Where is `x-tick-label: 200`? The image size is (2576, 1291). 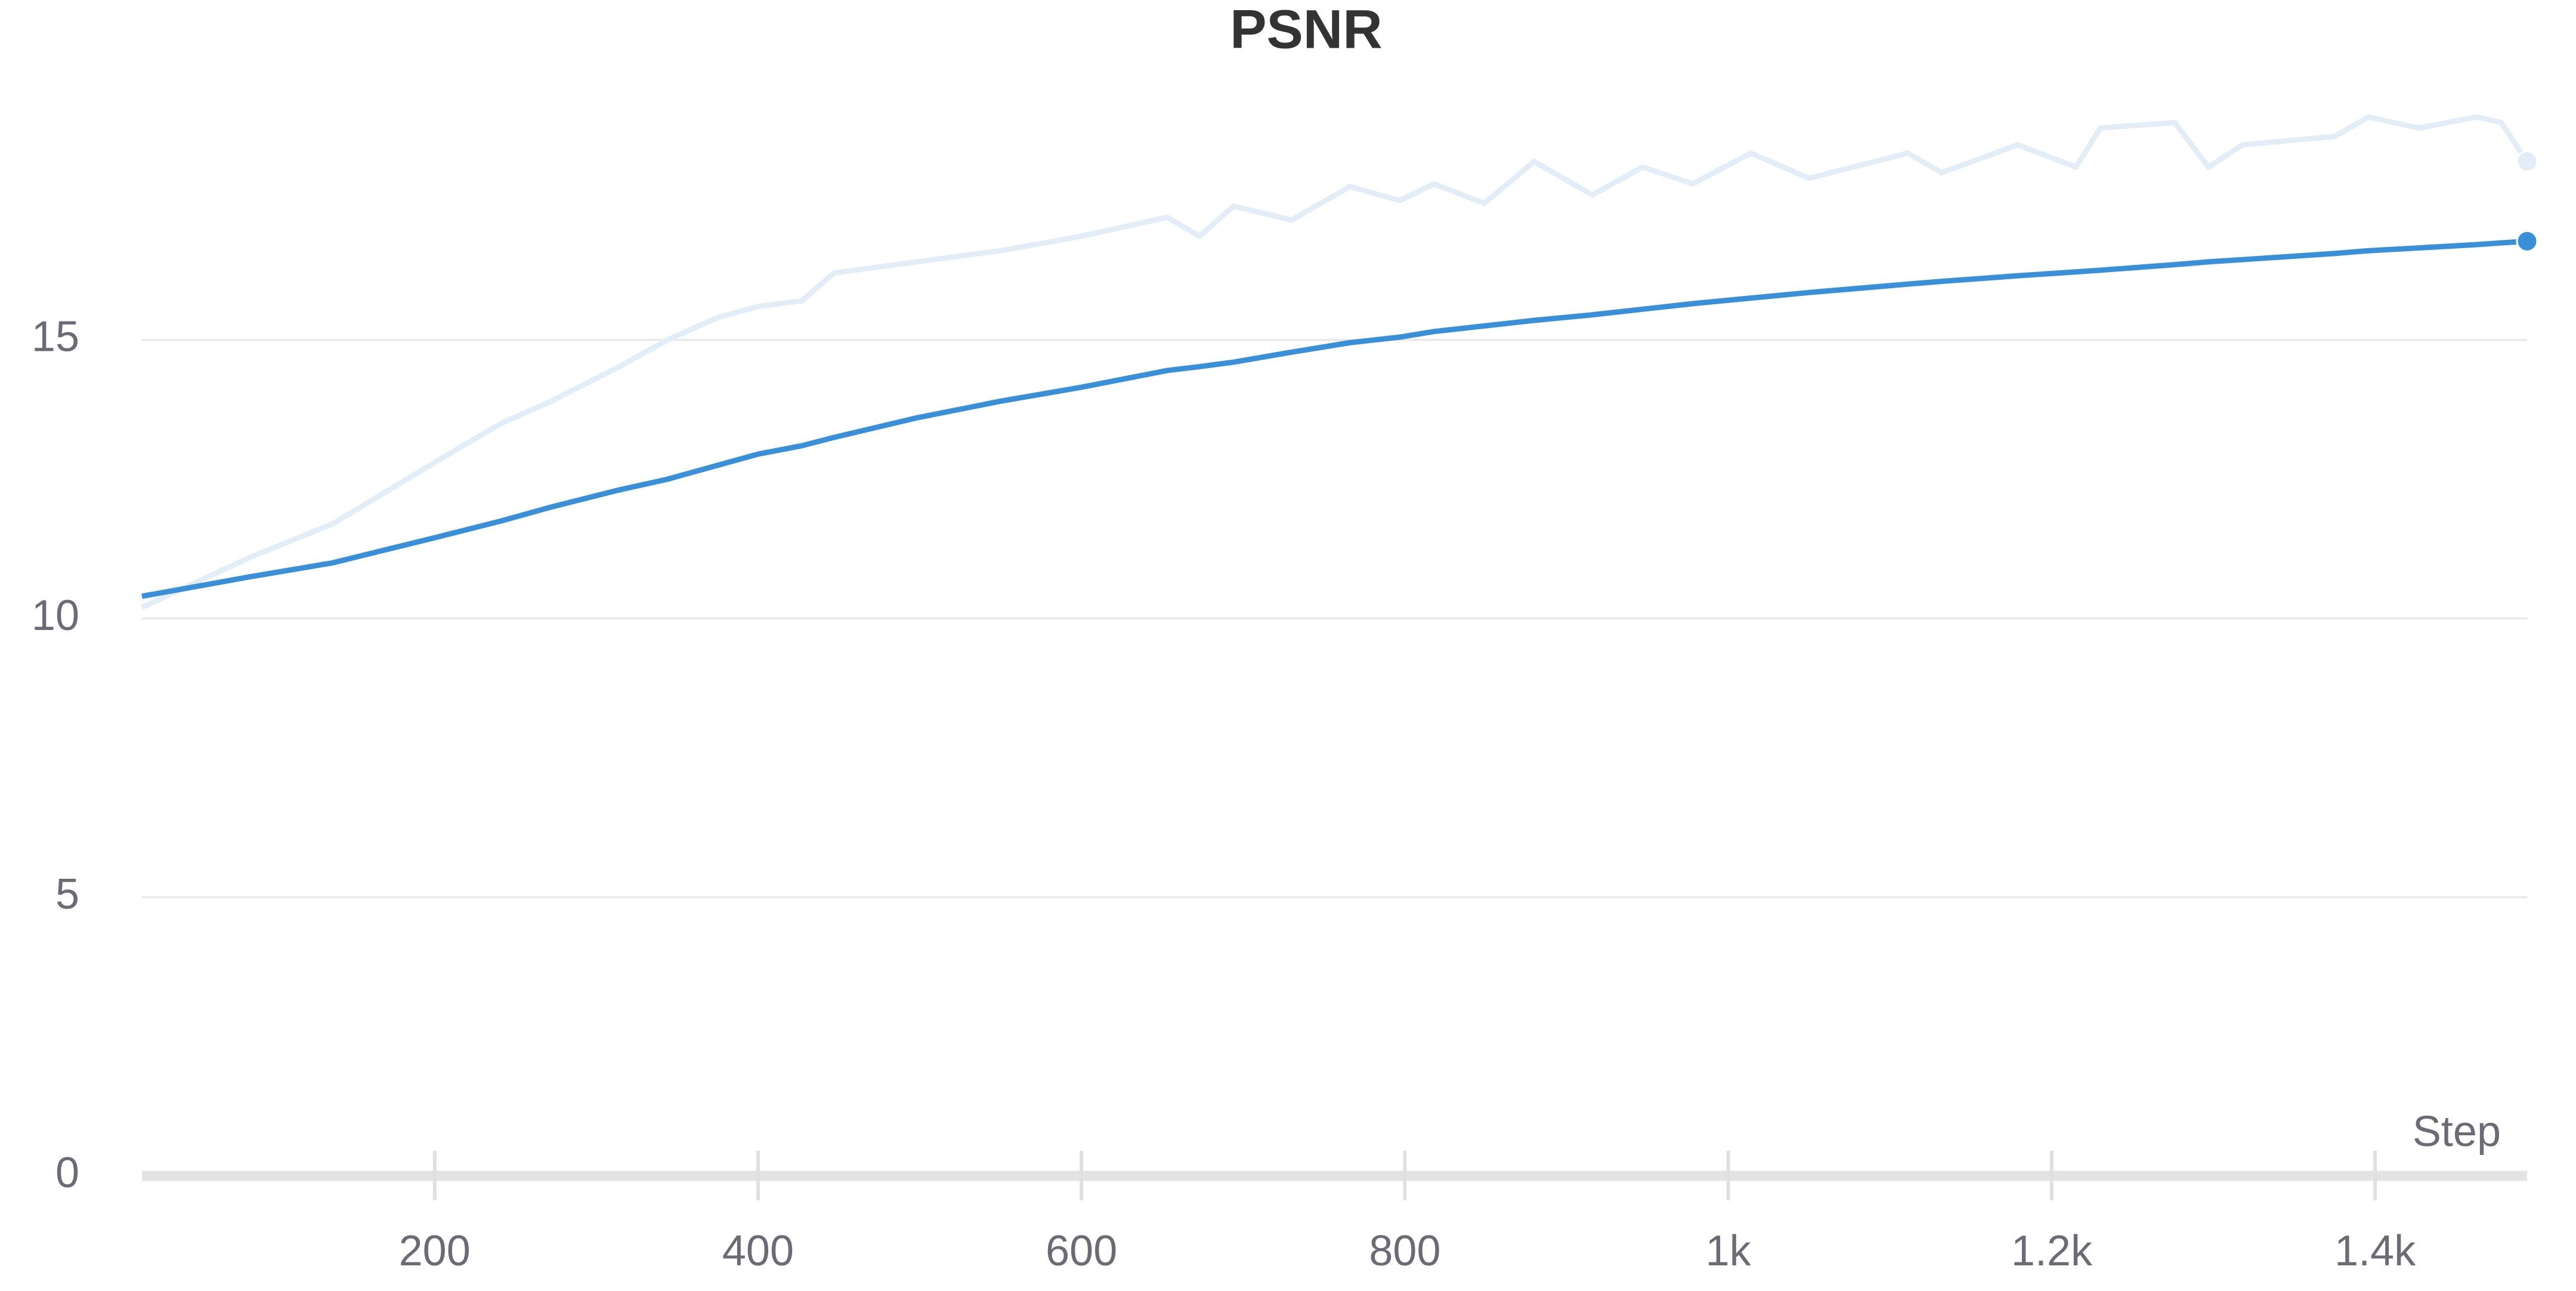 x-tick-label: 200 is located at coordinates (435, 1251).